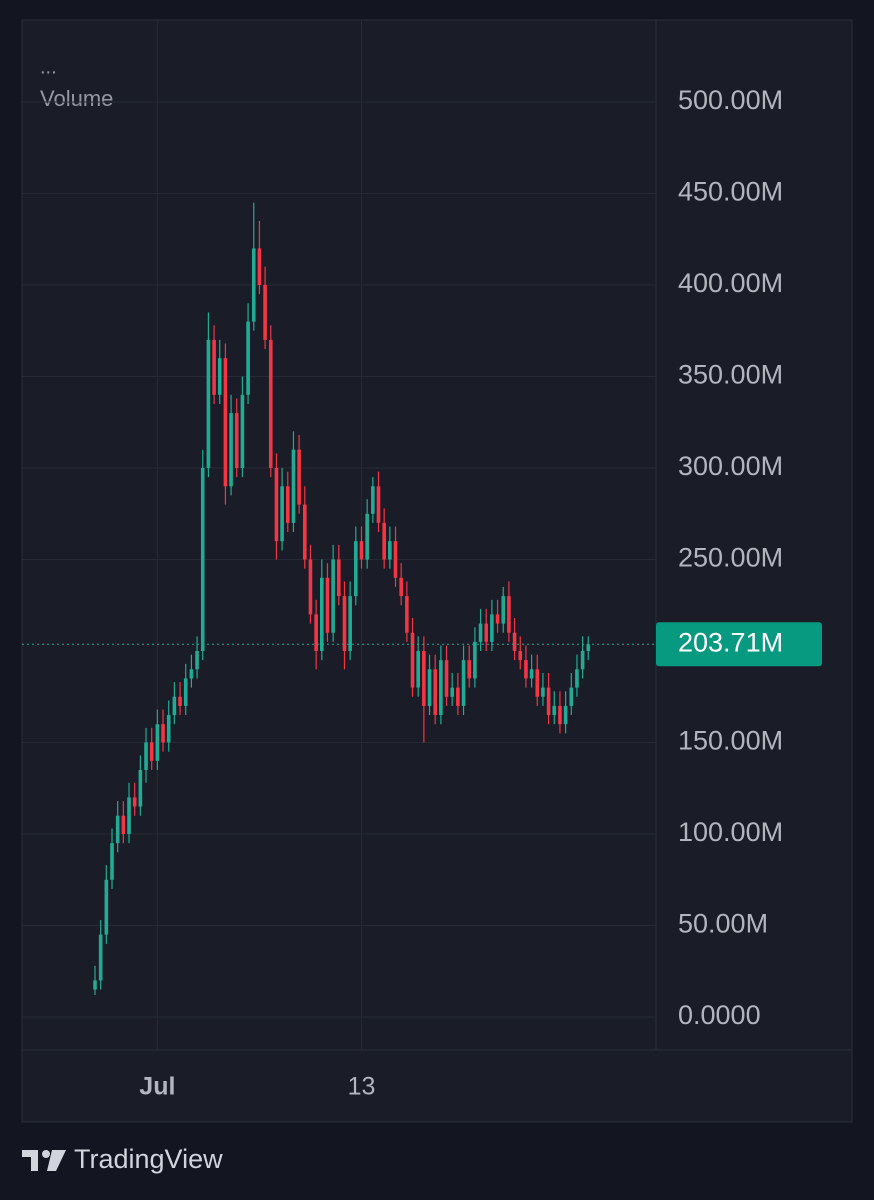 The height and width of the screenshot is (1200, 874). I want to click on y-tick-label: 250.00M, so click(730, 558).